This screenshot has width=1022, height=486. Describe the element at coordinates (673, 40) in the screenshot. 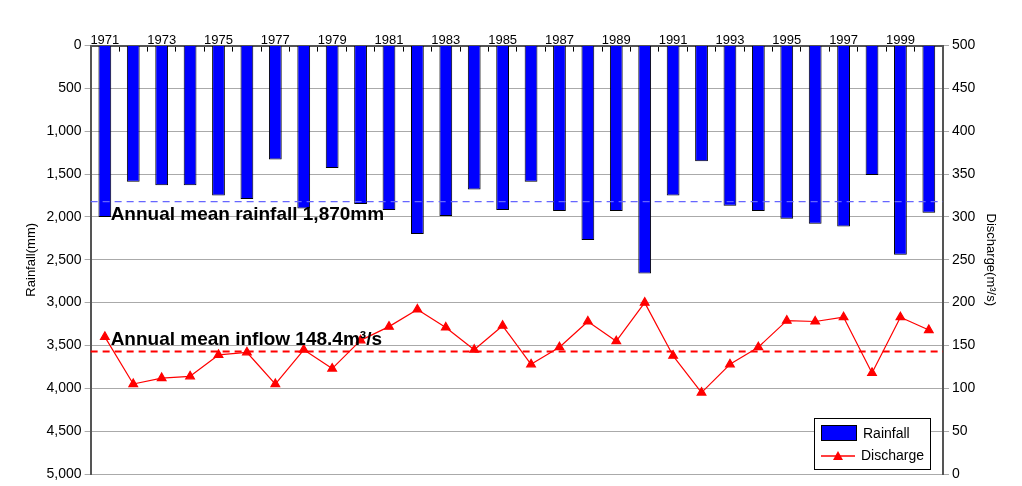

I see `x-tick-label: 1991` at that location.